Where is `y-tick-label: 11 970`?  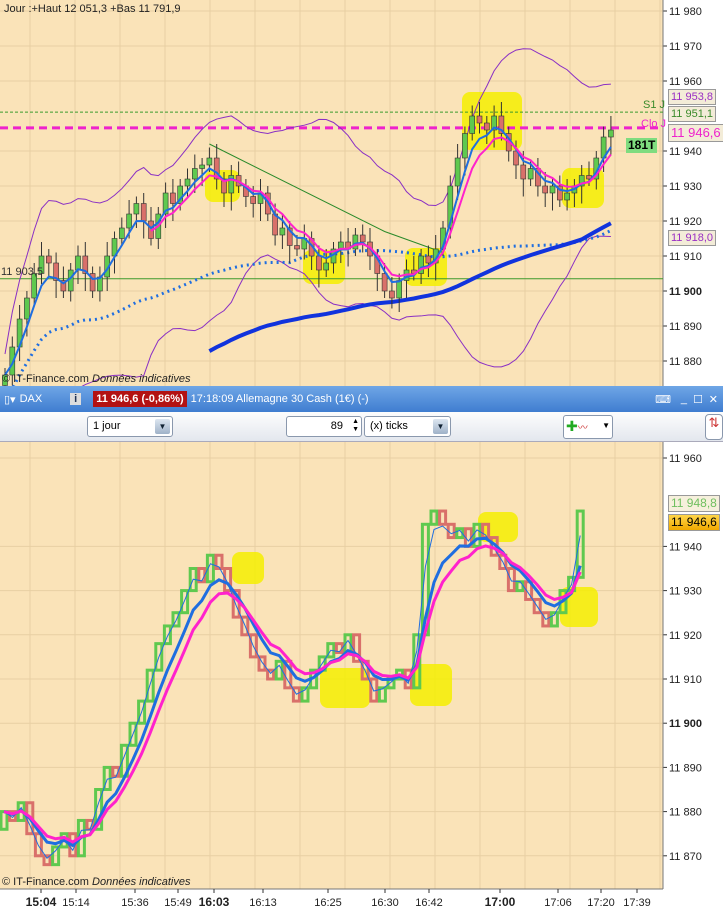
y-tick-label: 11 970 is located at coordinates (685, 47).